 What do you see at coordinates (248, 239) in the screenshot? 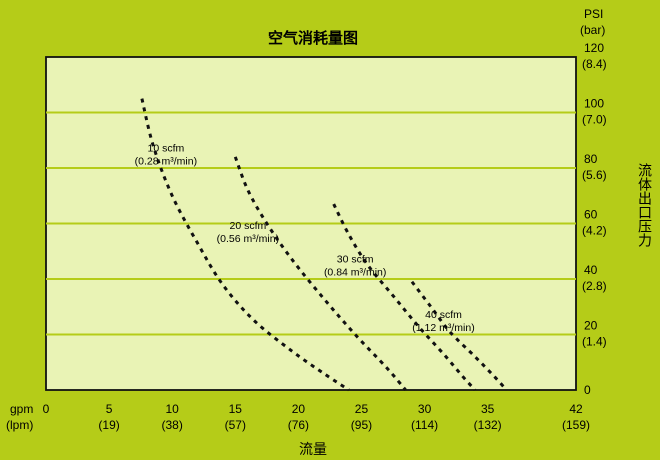
I see `series-name-label-secondary: (0.56 m³/min)` at bounding box center [248, 239].